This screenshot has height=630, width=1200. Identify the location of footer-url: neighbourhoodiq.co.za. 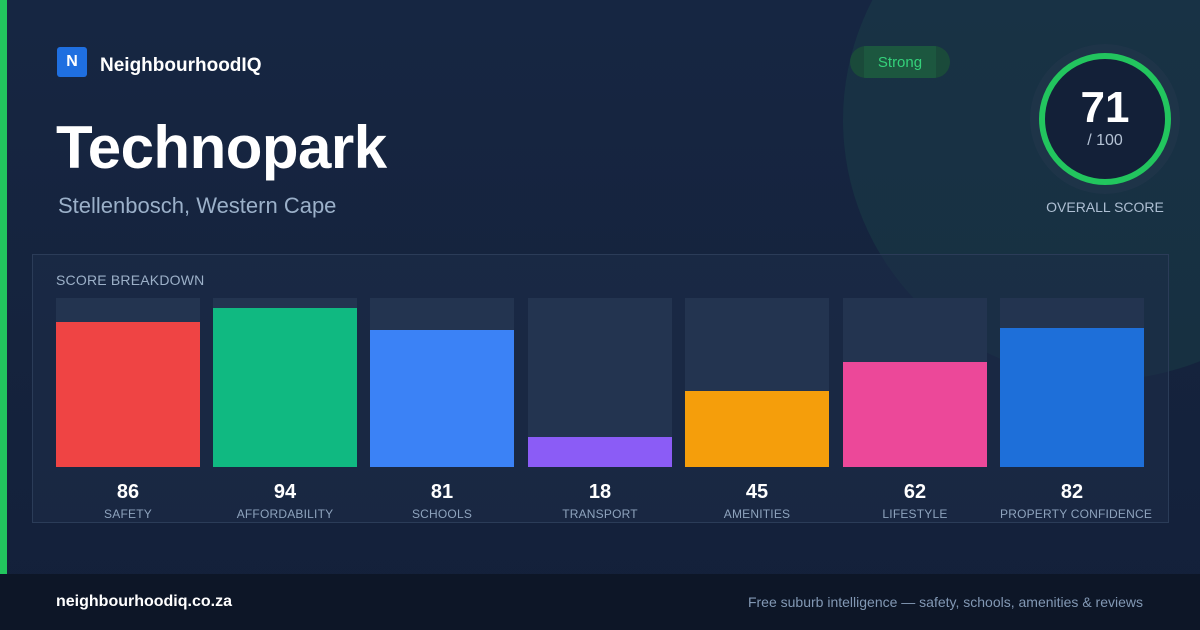
(144, 601).